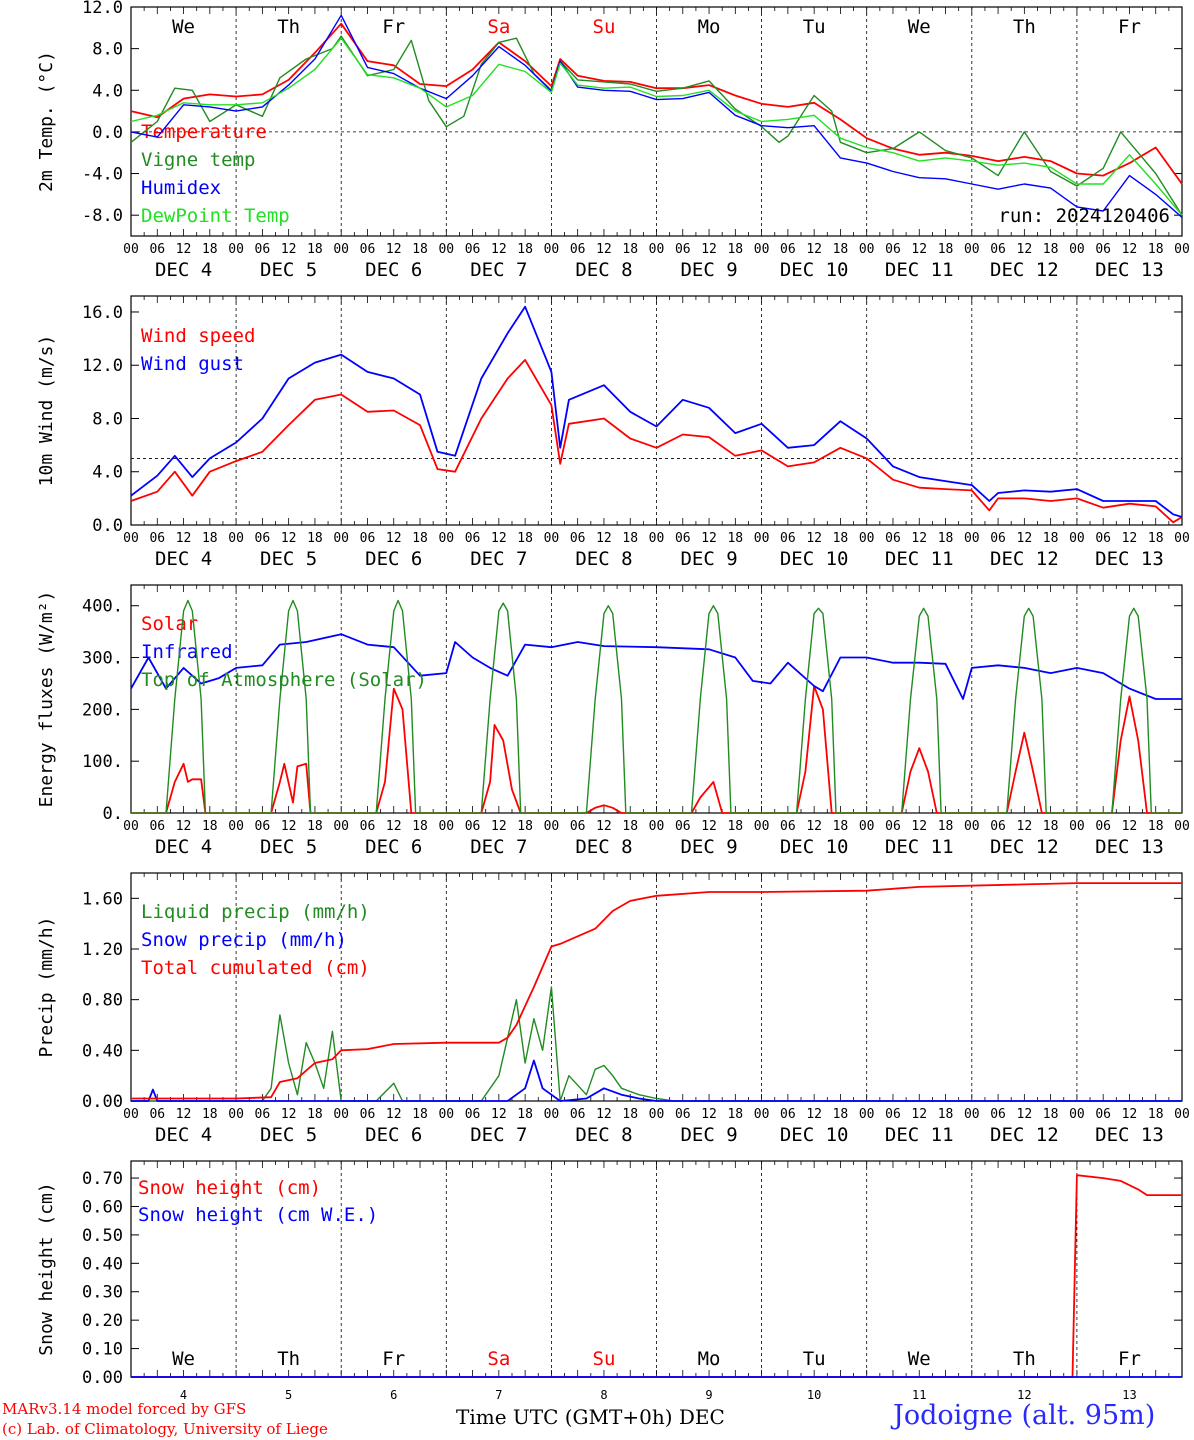  I want to click on y-axis-title: 2m Temp. (°C), so click(46, 121).